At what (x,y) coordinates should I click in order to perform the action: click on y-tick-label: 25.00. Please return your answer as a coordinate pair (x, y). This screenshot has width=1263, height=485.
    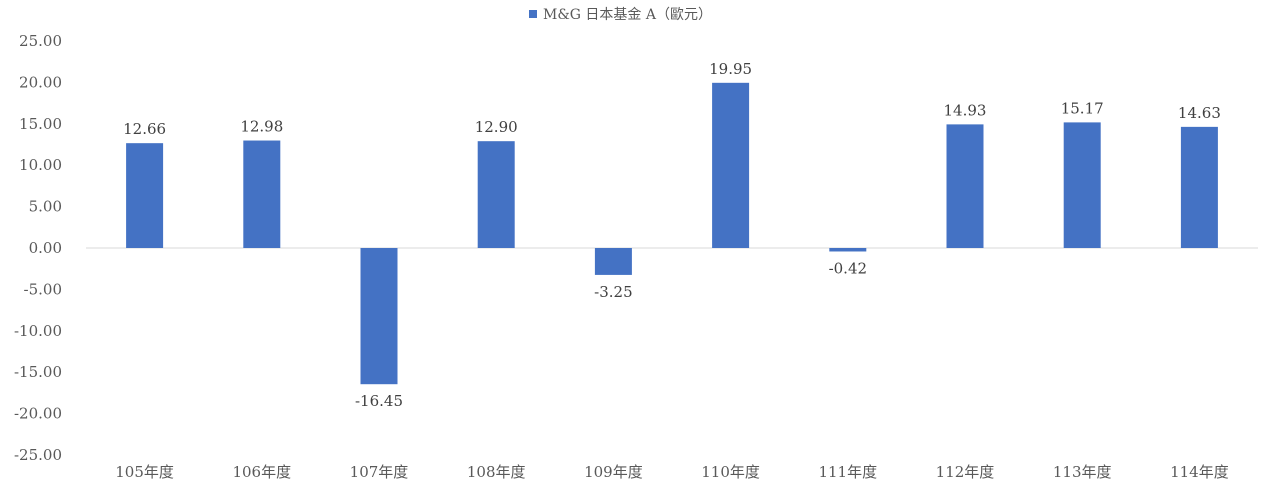
    Looking at the image, I should click on (40, 41).